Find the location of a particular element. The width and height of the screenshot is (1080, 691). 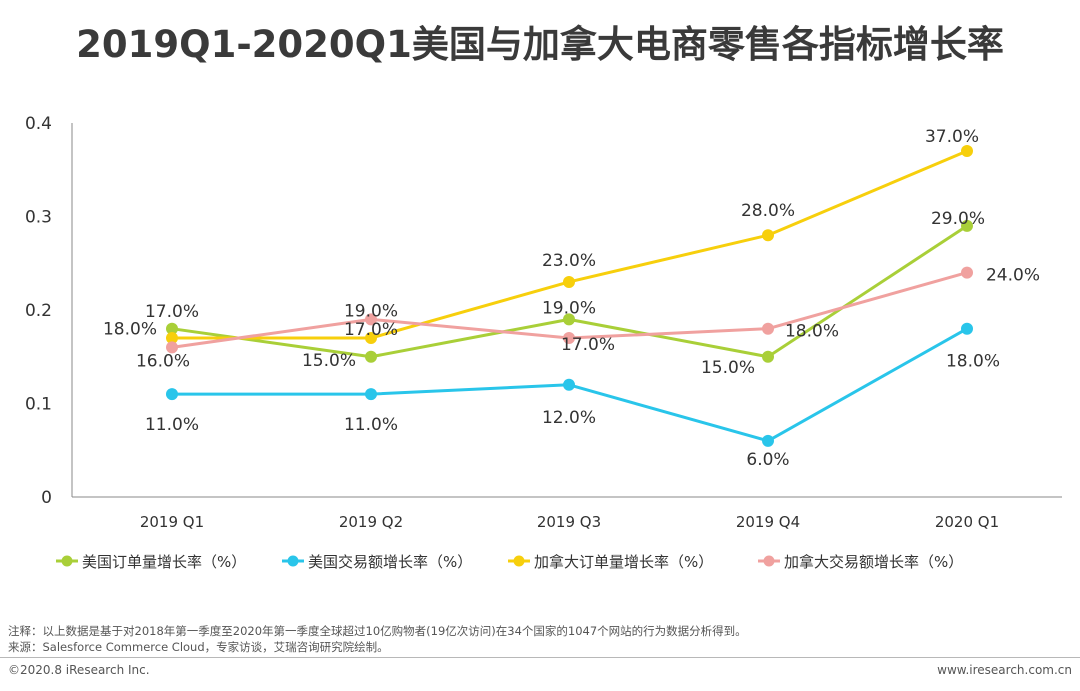

data-label-s1: 19.0% is located at coordinates (569, 308).